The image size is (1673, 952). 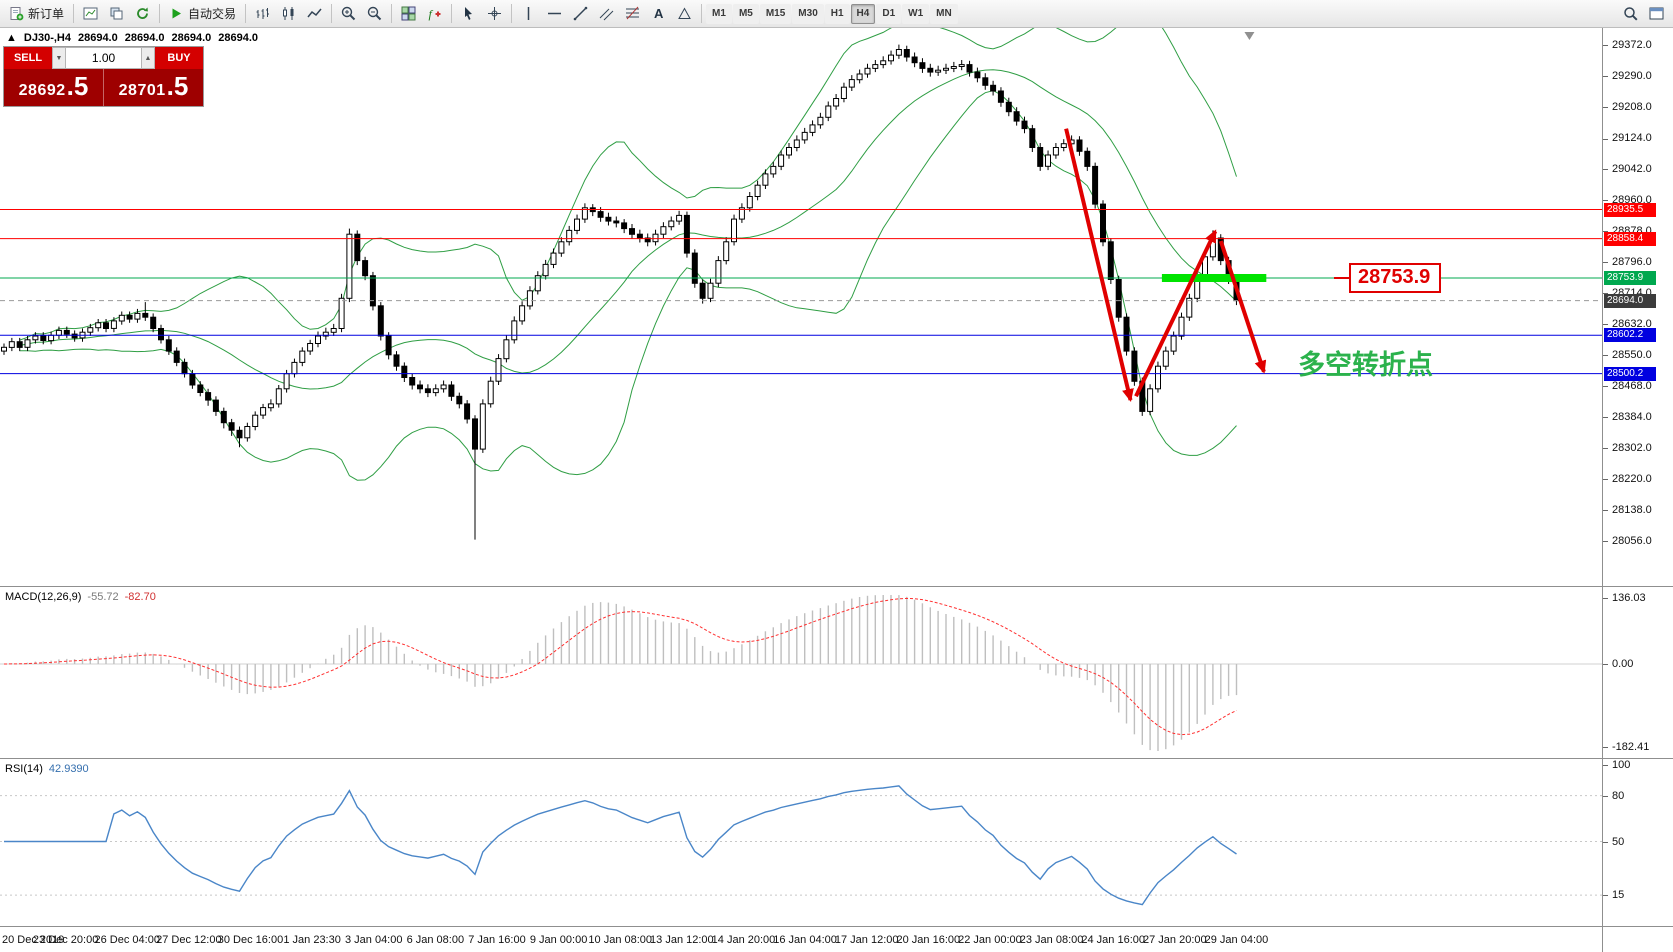 I want to click on vertical-line-button, so click(x=528, y=14).